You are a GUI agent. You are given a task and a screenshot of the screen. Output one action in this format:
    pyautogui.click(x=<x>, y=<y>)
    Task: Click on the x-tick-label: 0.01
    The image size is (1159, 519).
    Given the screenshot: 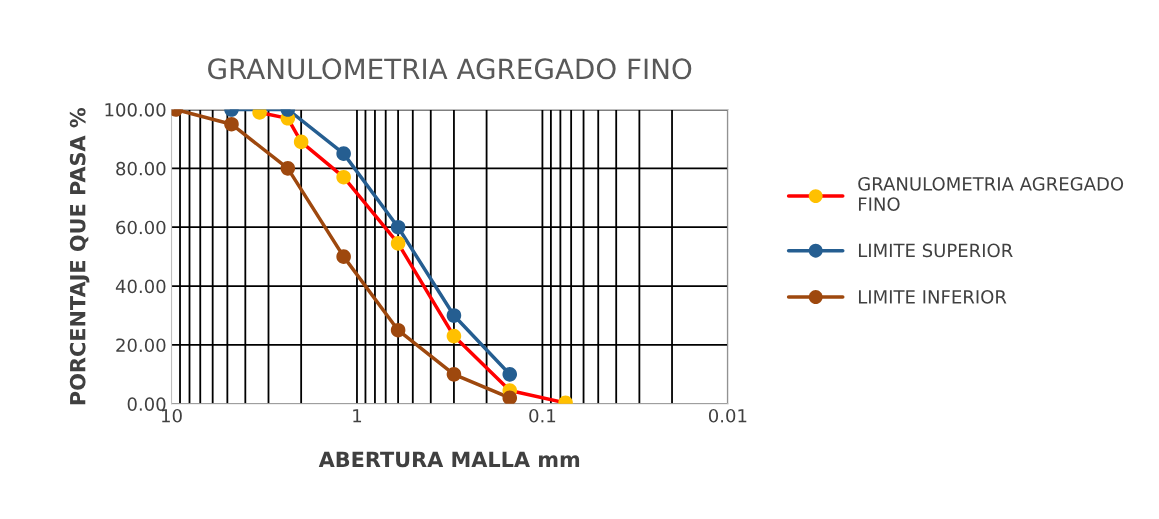 What is the action you would take?
    pyautogui.click(x=727, y=415)
    